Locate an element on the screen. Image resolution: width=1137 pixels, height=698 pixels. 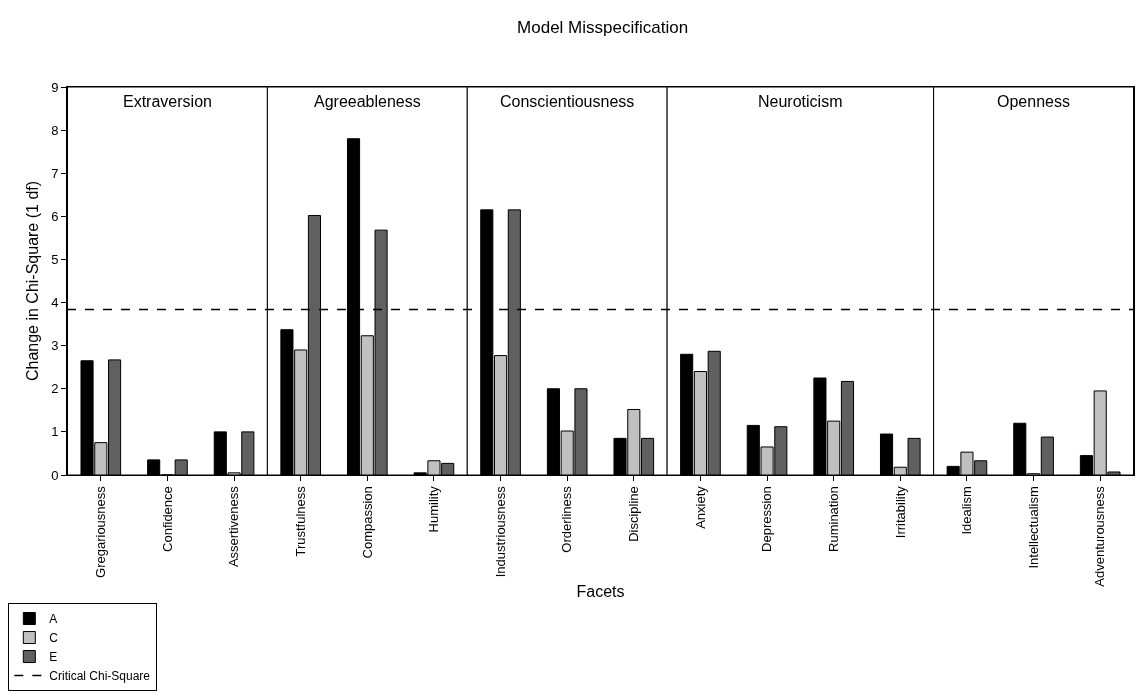
y-tick-label: 3 is located at coordinates (55, 346).